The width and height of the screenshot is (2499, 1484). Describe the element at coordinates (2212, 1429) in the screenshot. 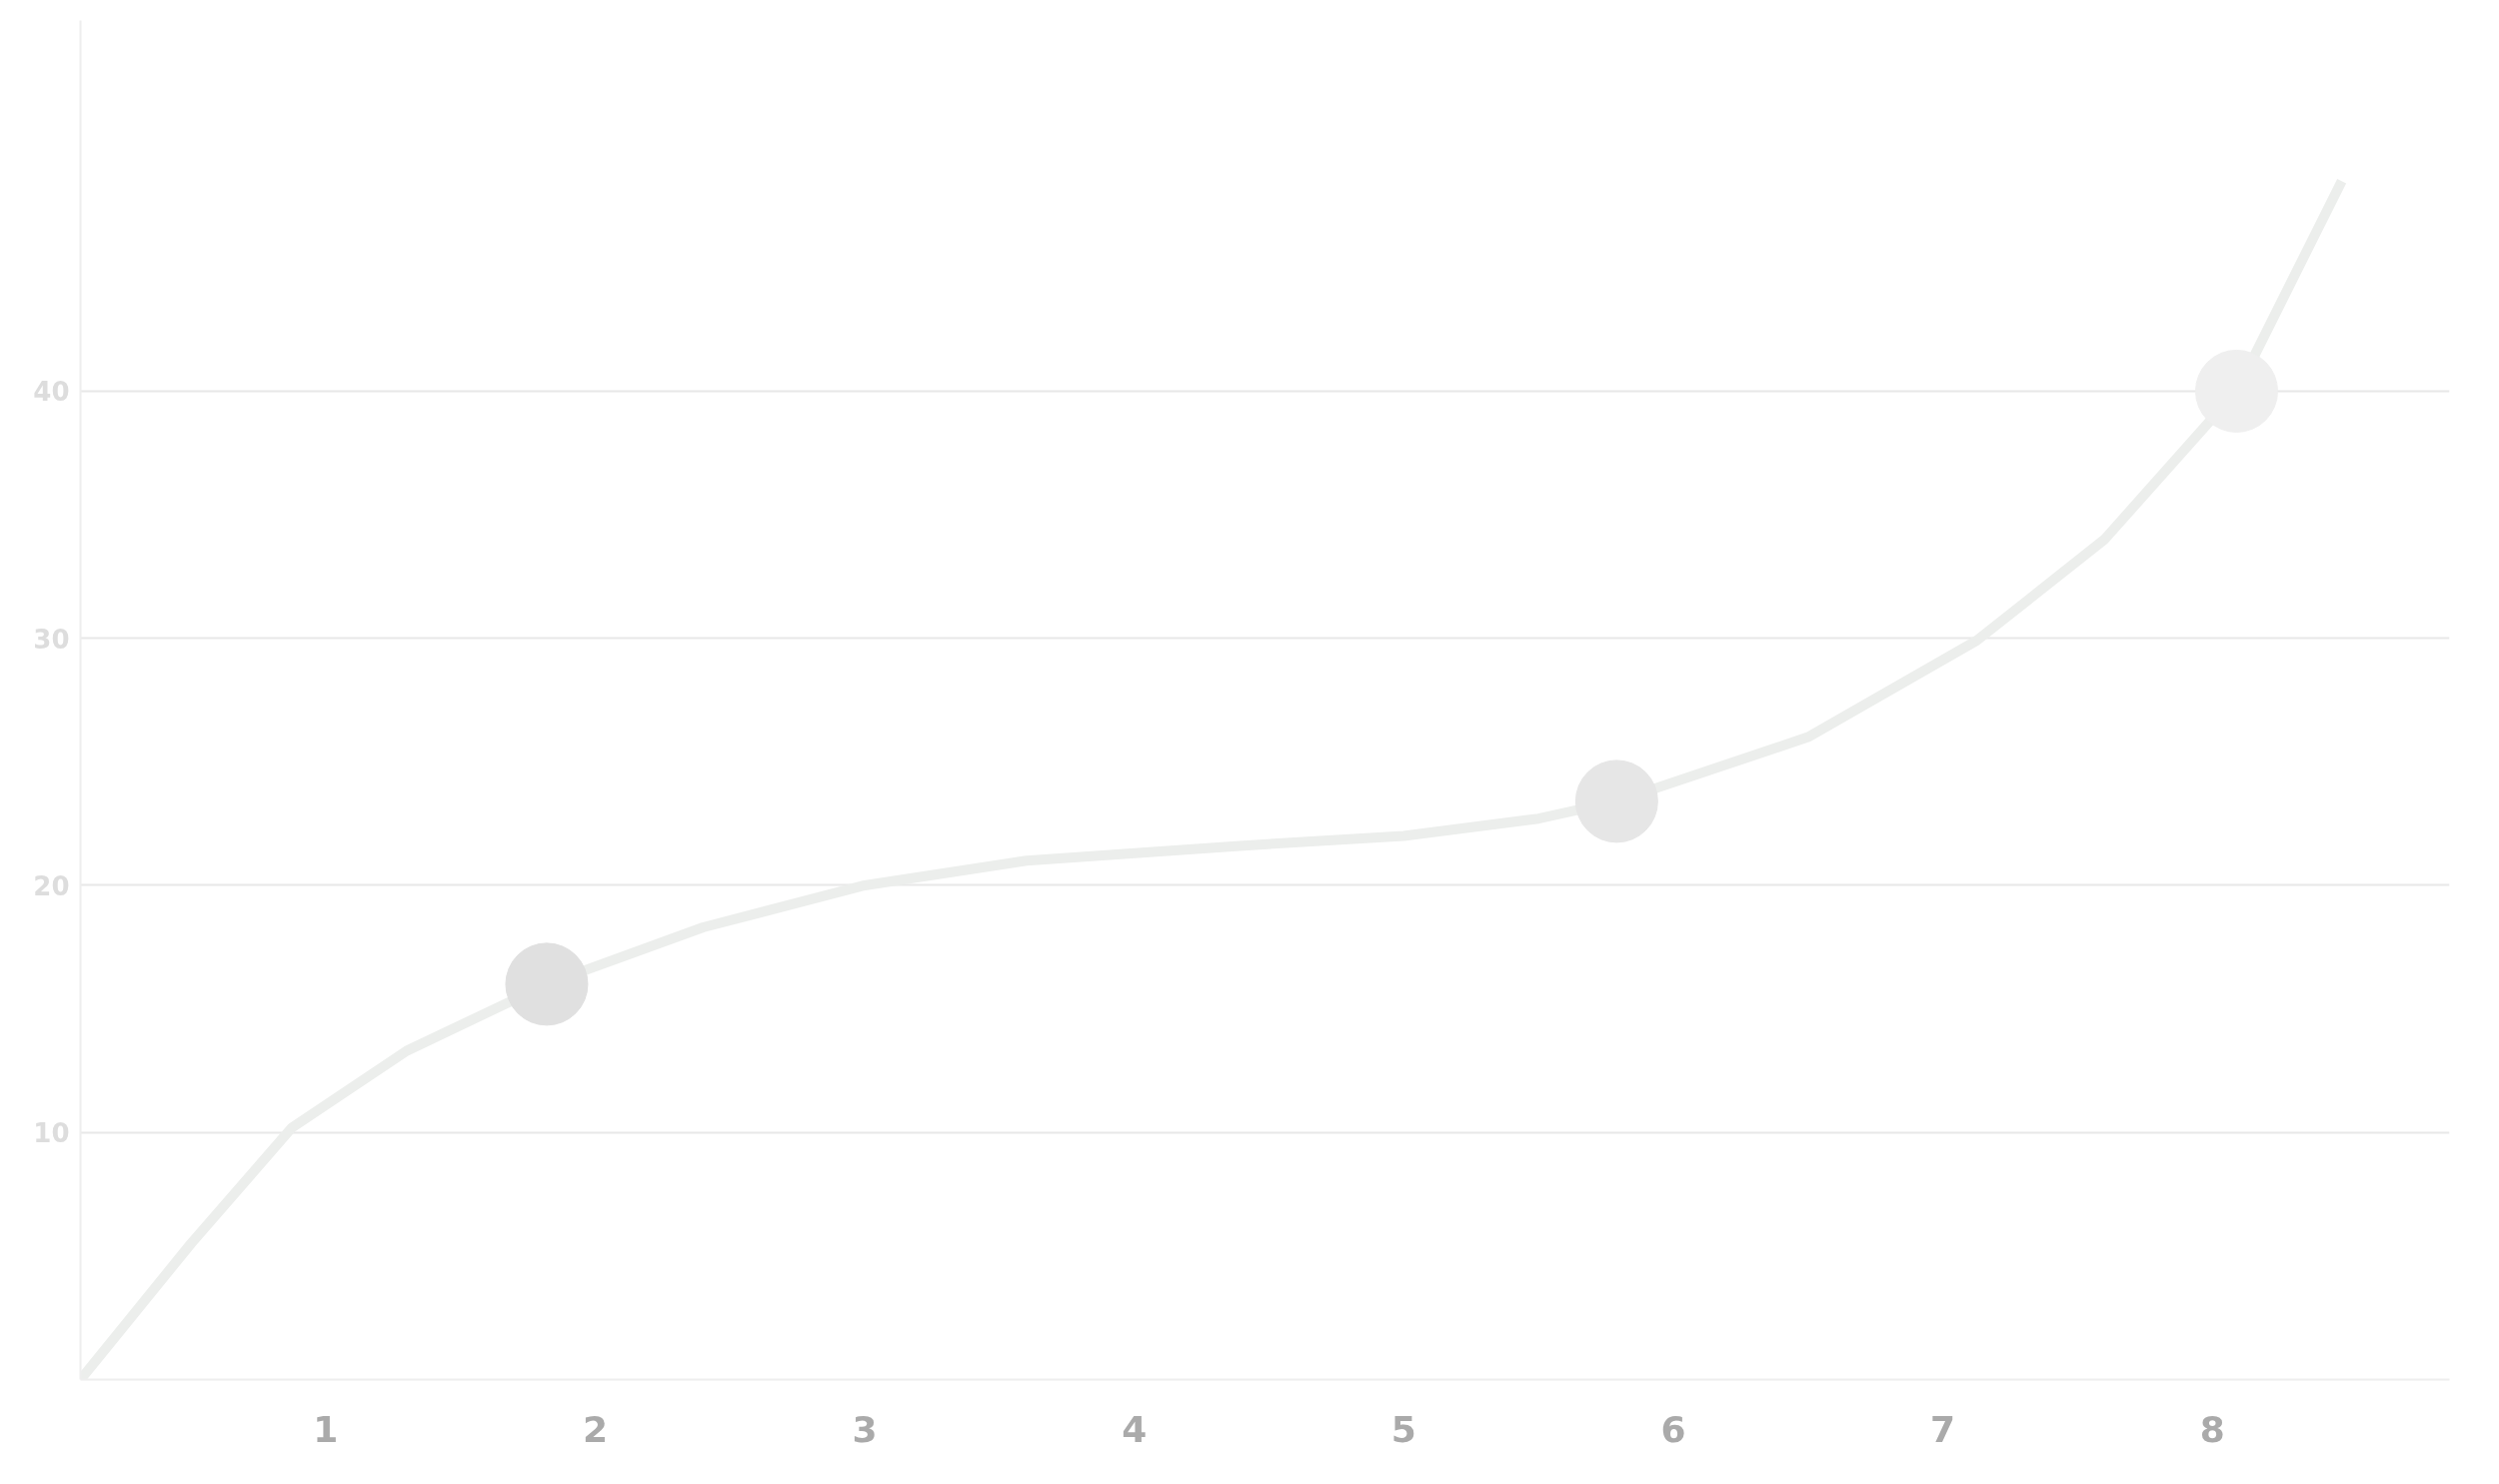

I see `x-tick-label: 8` at that location.